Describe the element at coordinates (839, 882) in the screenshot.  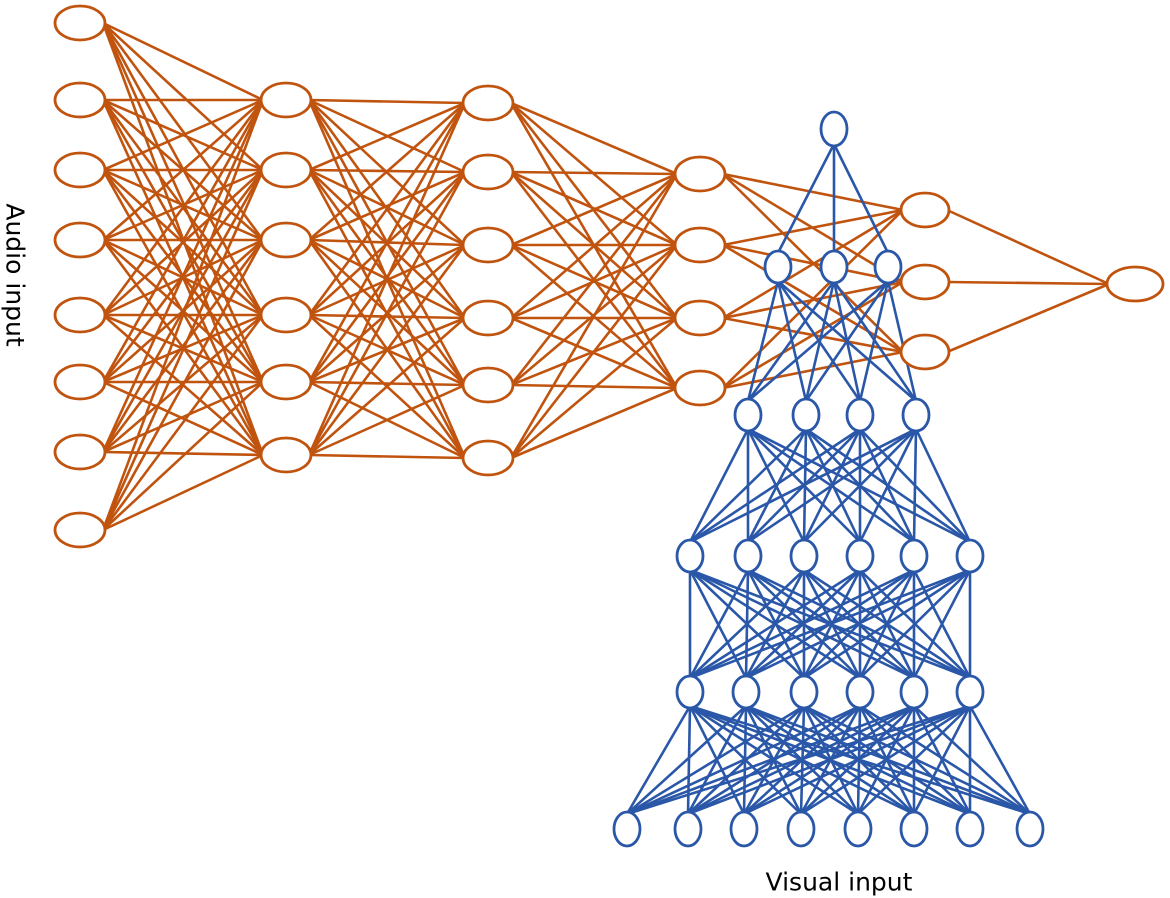
I see `visual-input-label: Visual input` at that location.